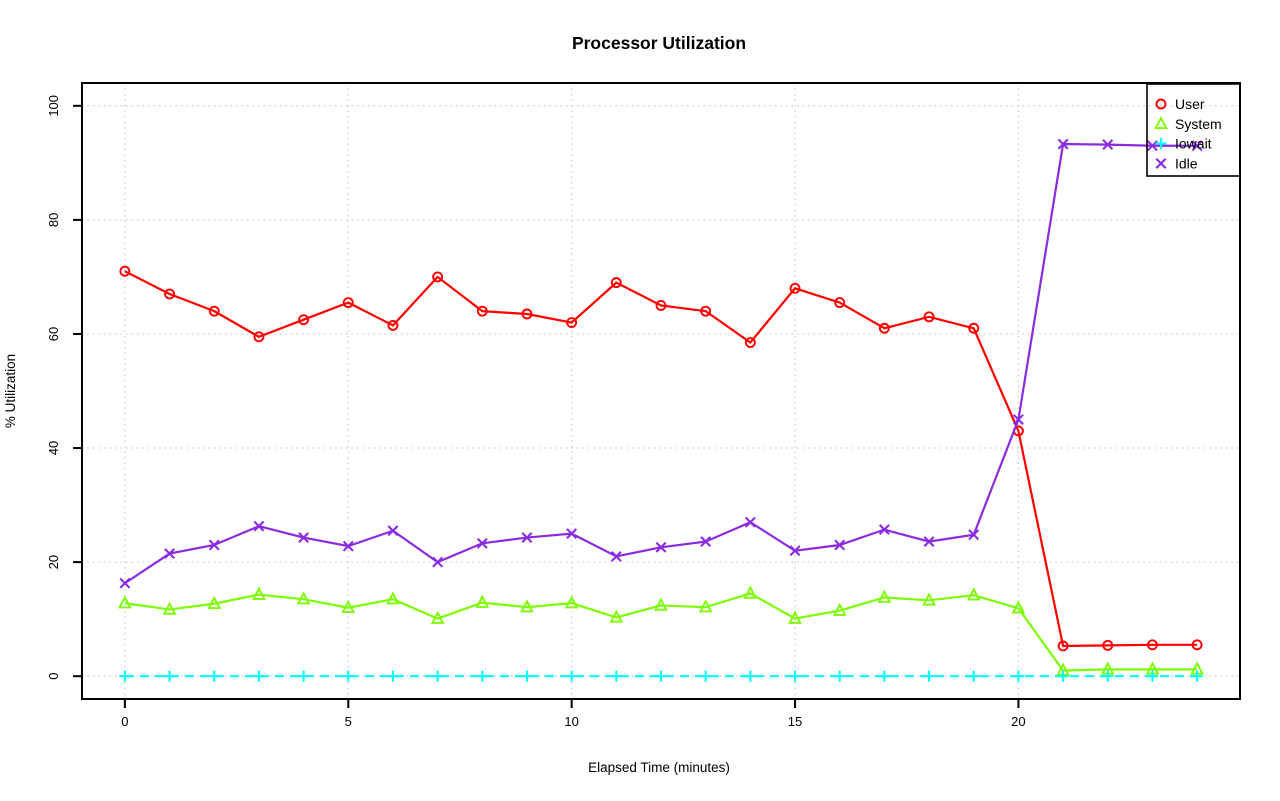  What do you see at coordinates (53, 334) in the screenshot?
I see `y-tick-label: 60` at bounding box center [53, 334].